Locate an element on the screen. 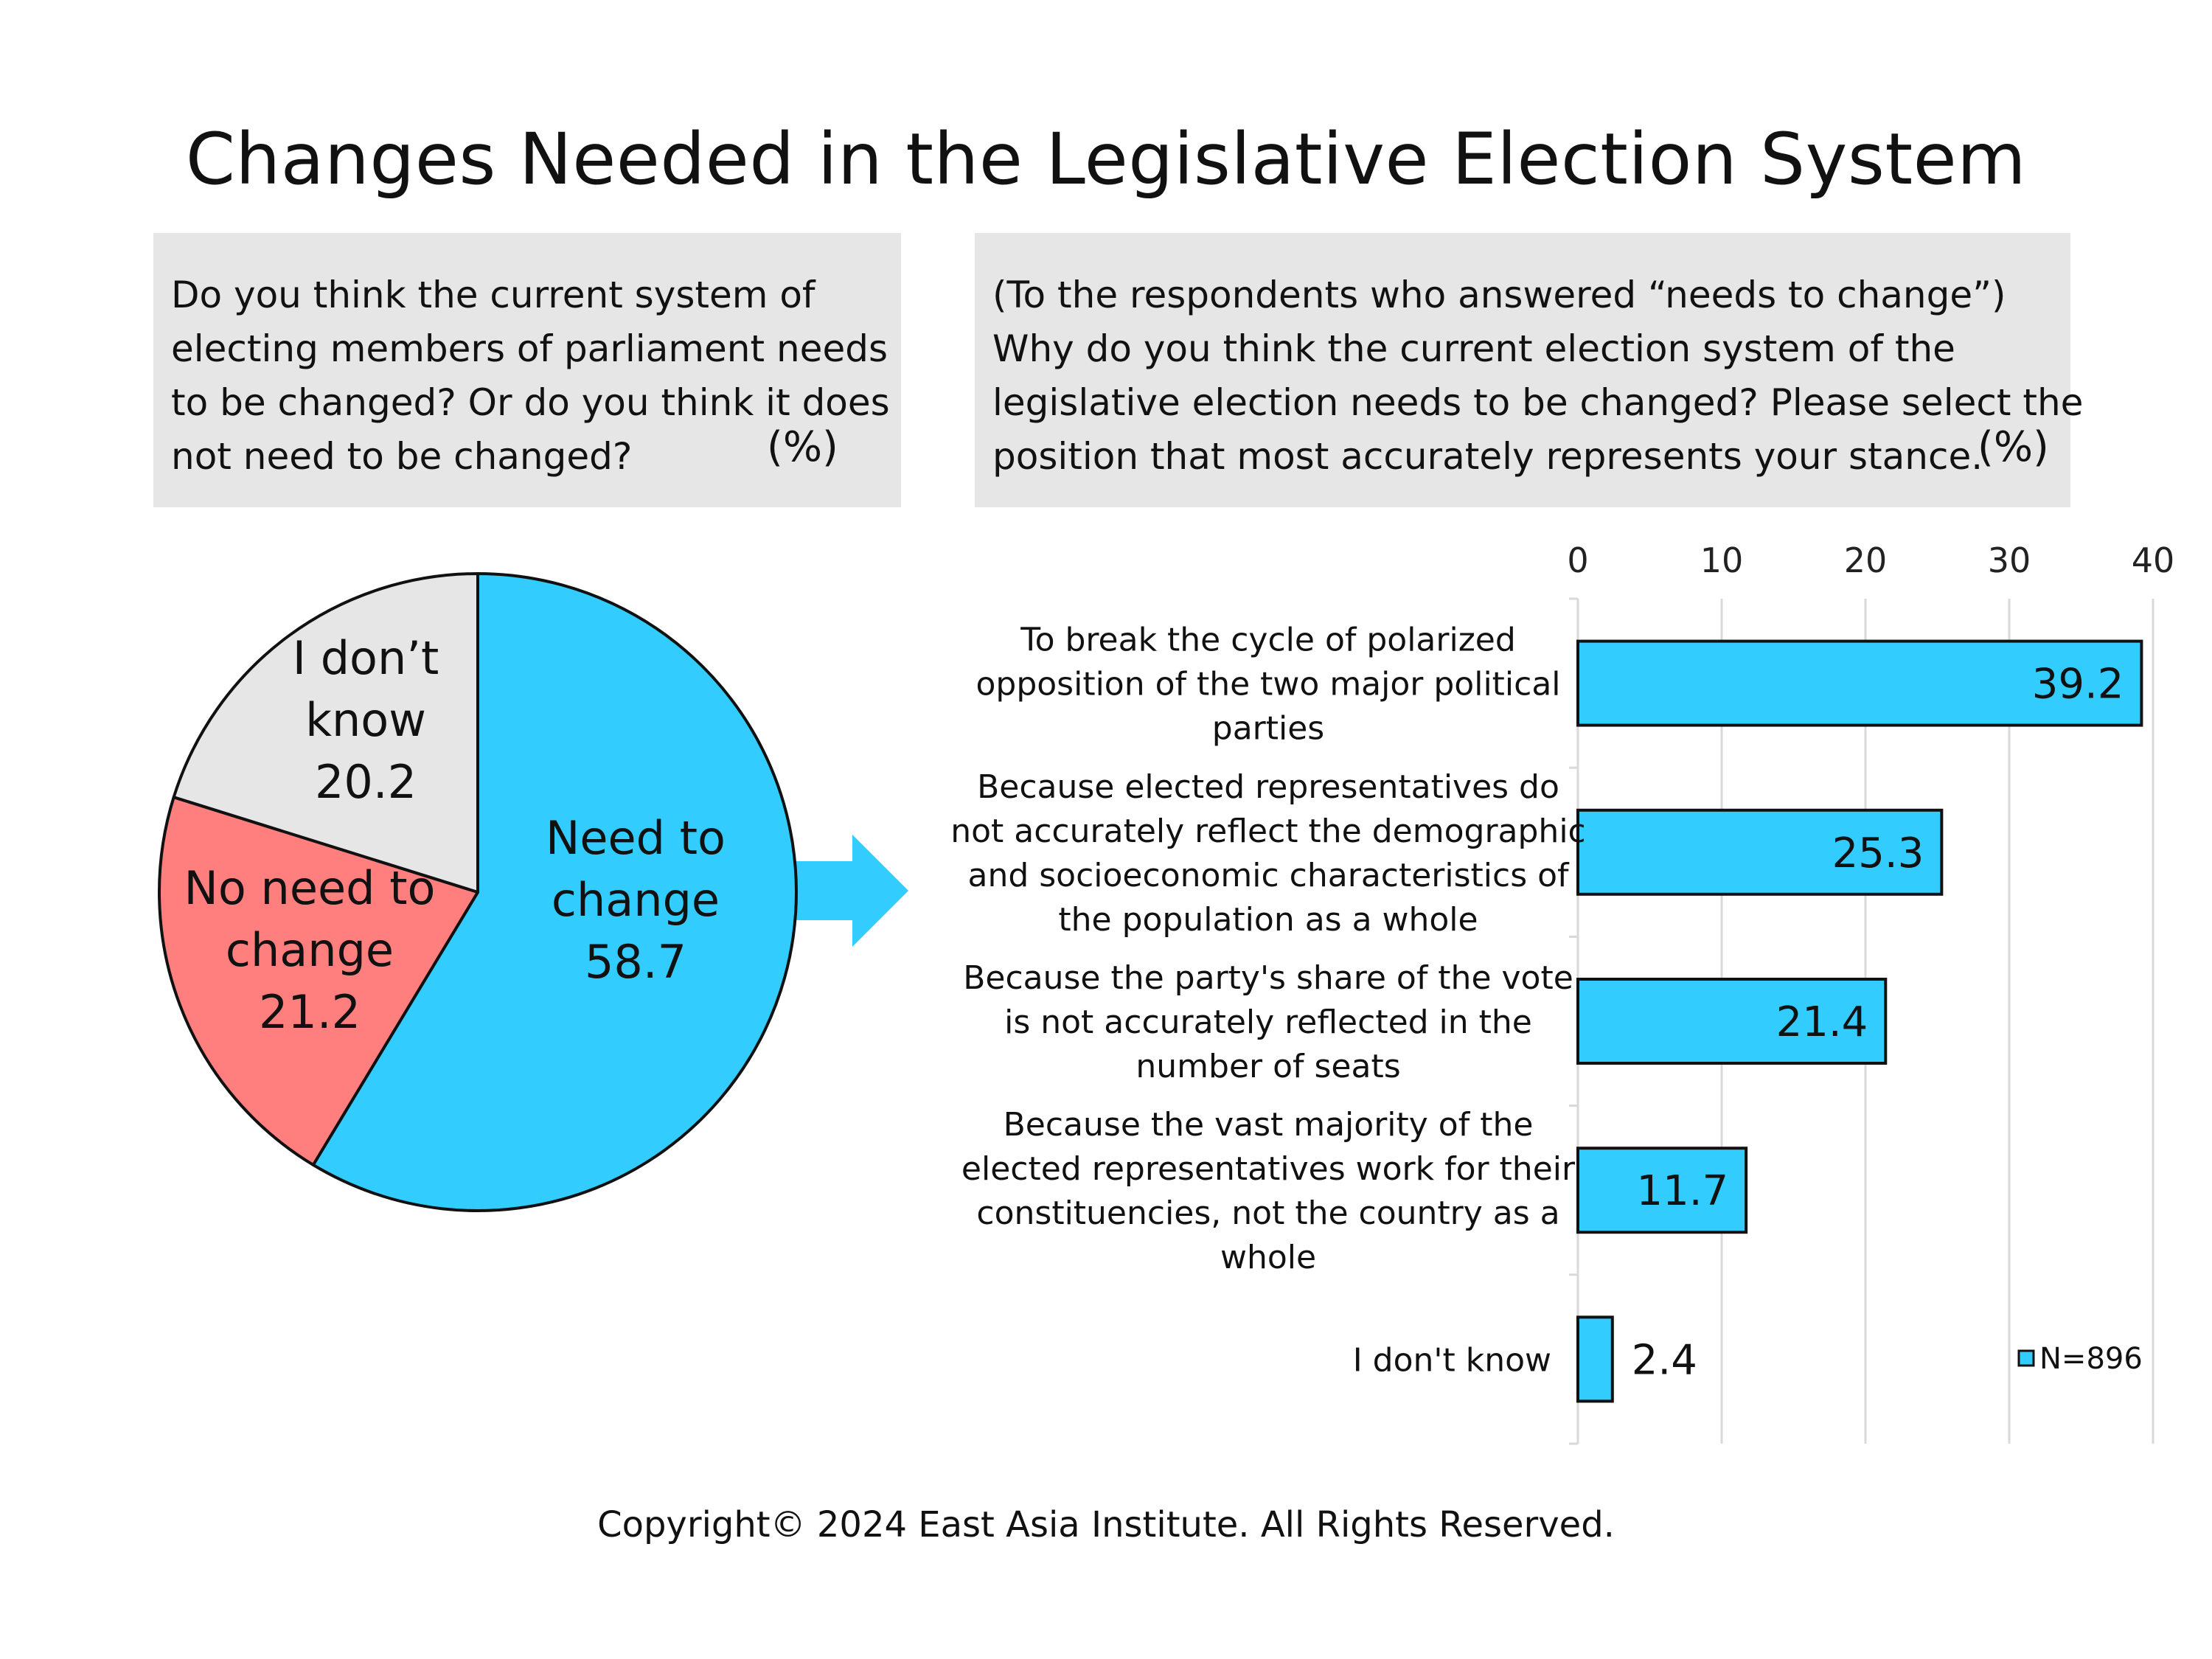  category-label: not accurately reflect the demographic is located at coordinates (1268, 831).